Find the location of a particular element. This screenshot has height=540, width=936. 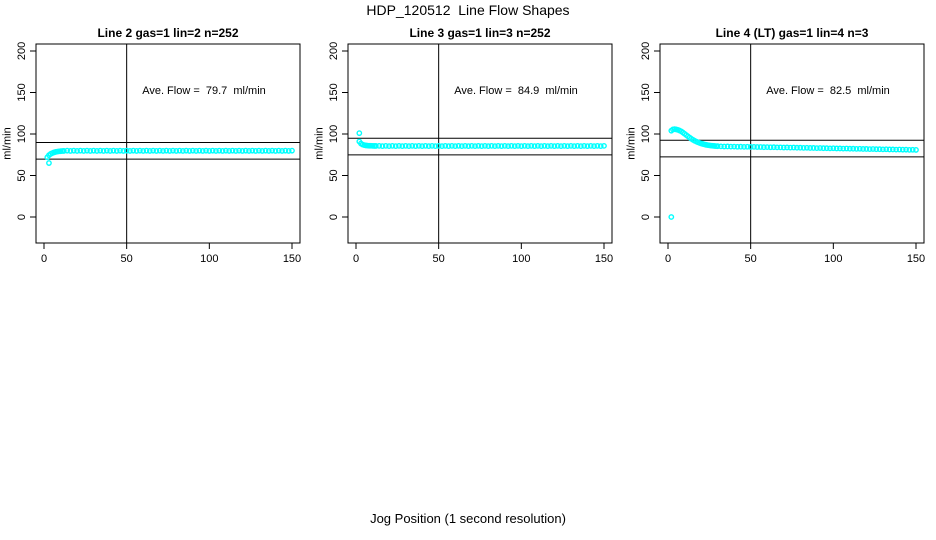

avg-flow-annotation-line4: Ave. Flow = 82.5 ml/min is located at coordinates (828, 91).